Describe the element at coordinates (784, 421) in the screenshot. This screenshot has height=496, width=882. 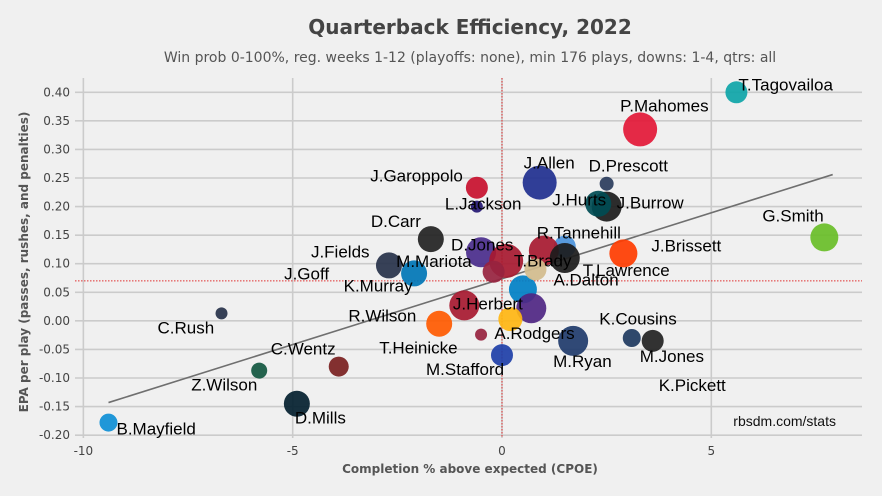
I see `credit-text: rbsdm.com/stats` at that location.